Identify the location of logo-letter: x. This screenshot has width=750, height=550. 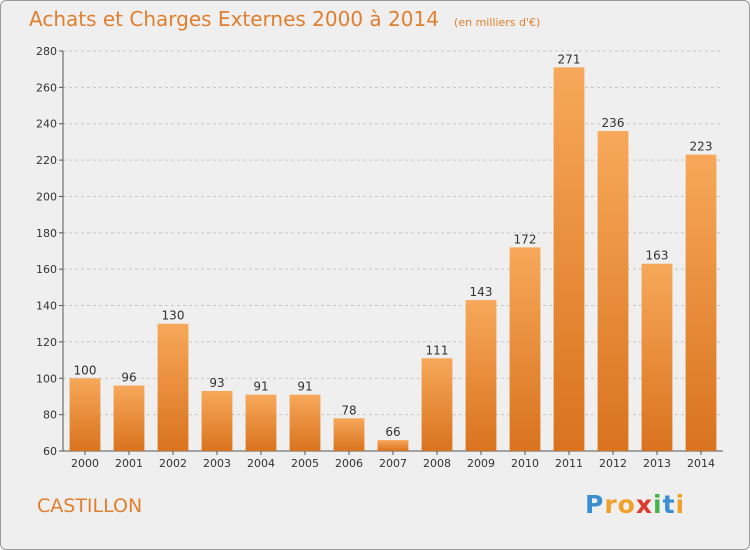
(644, 504).